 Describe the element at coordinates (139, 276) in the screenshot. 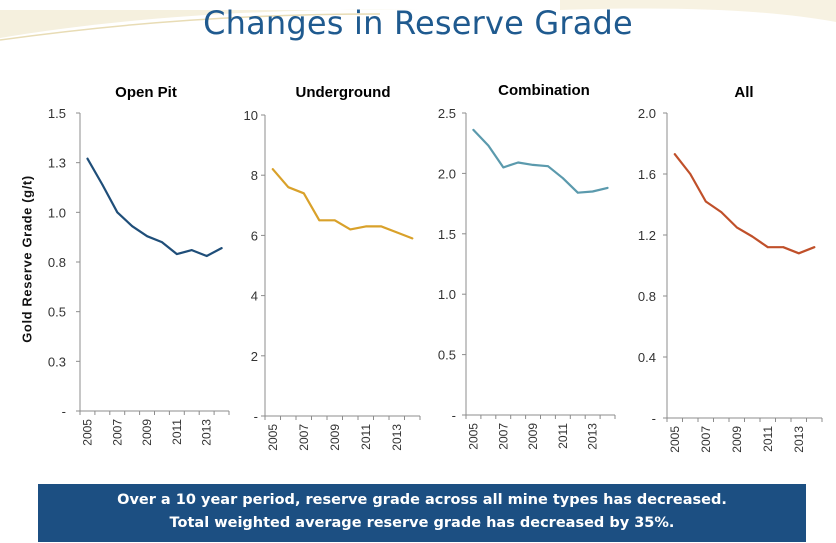

I see `chart-open-pit: - 0.3 0.5 0.8 1.0 1.3 1.5 2005 2007 2009 2011 2013` at that location.